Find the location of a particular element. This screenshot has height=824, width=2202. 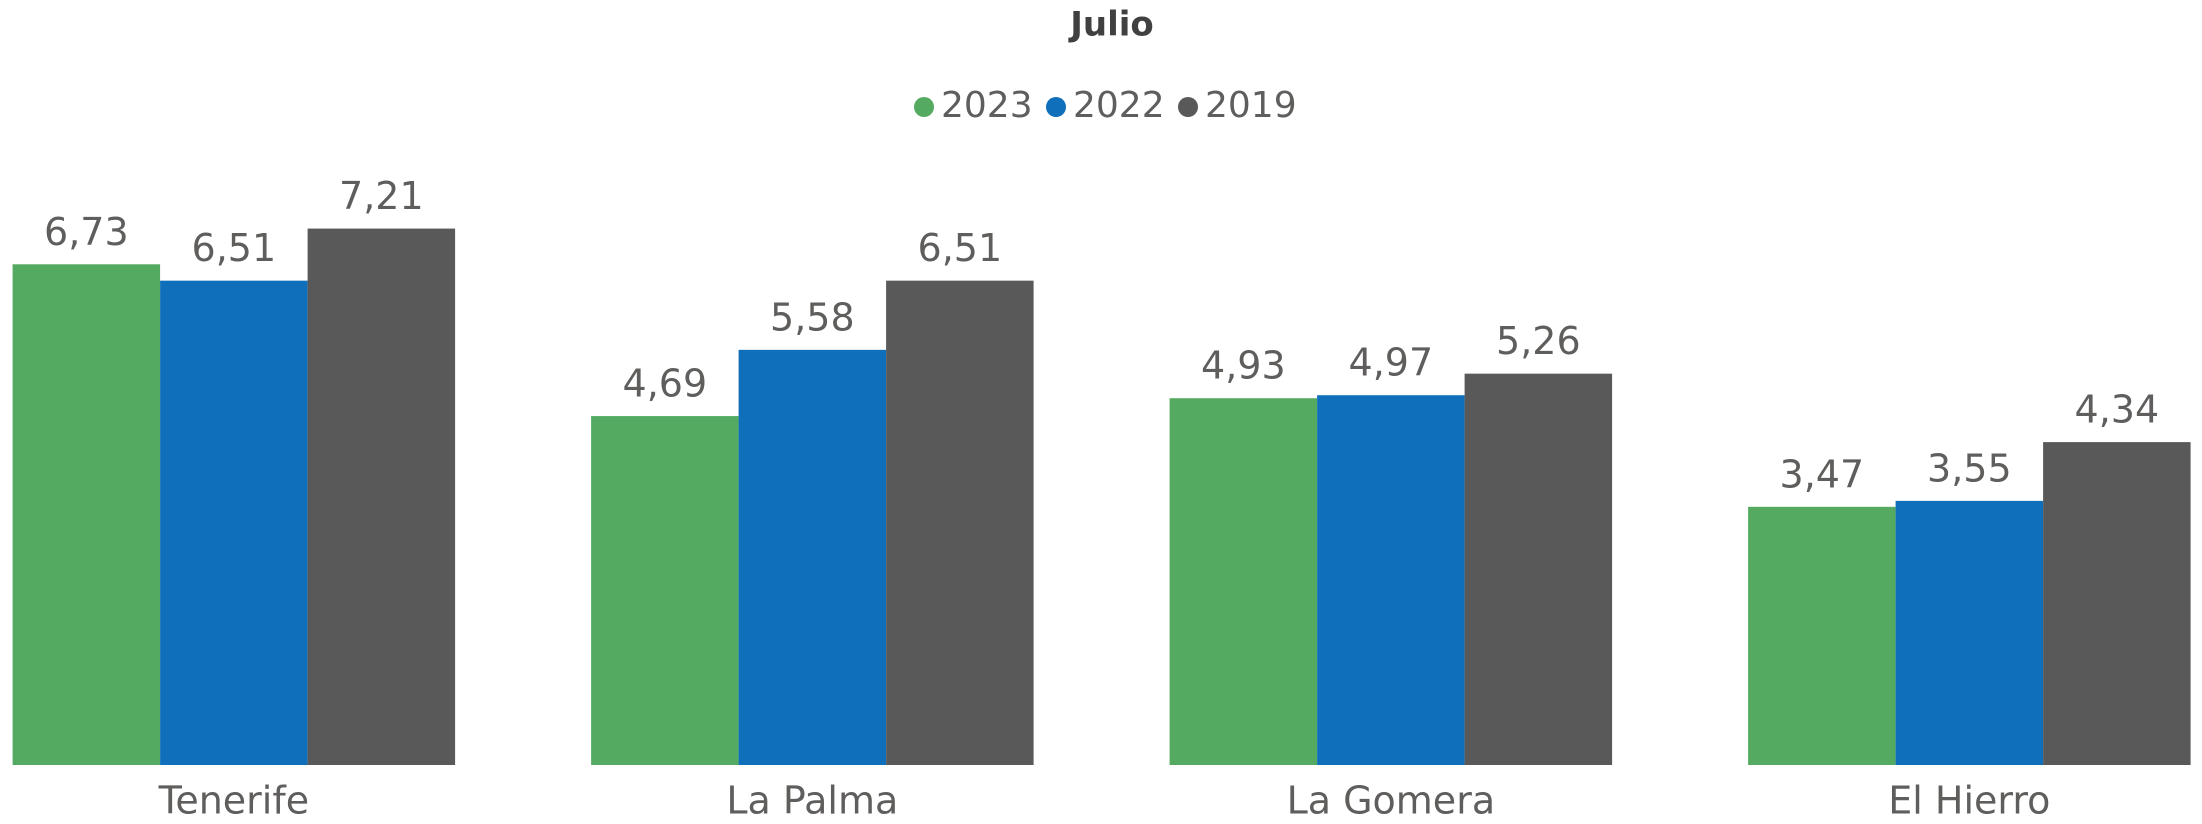

data-label: 4,69 is located at coordinates (665, 384).